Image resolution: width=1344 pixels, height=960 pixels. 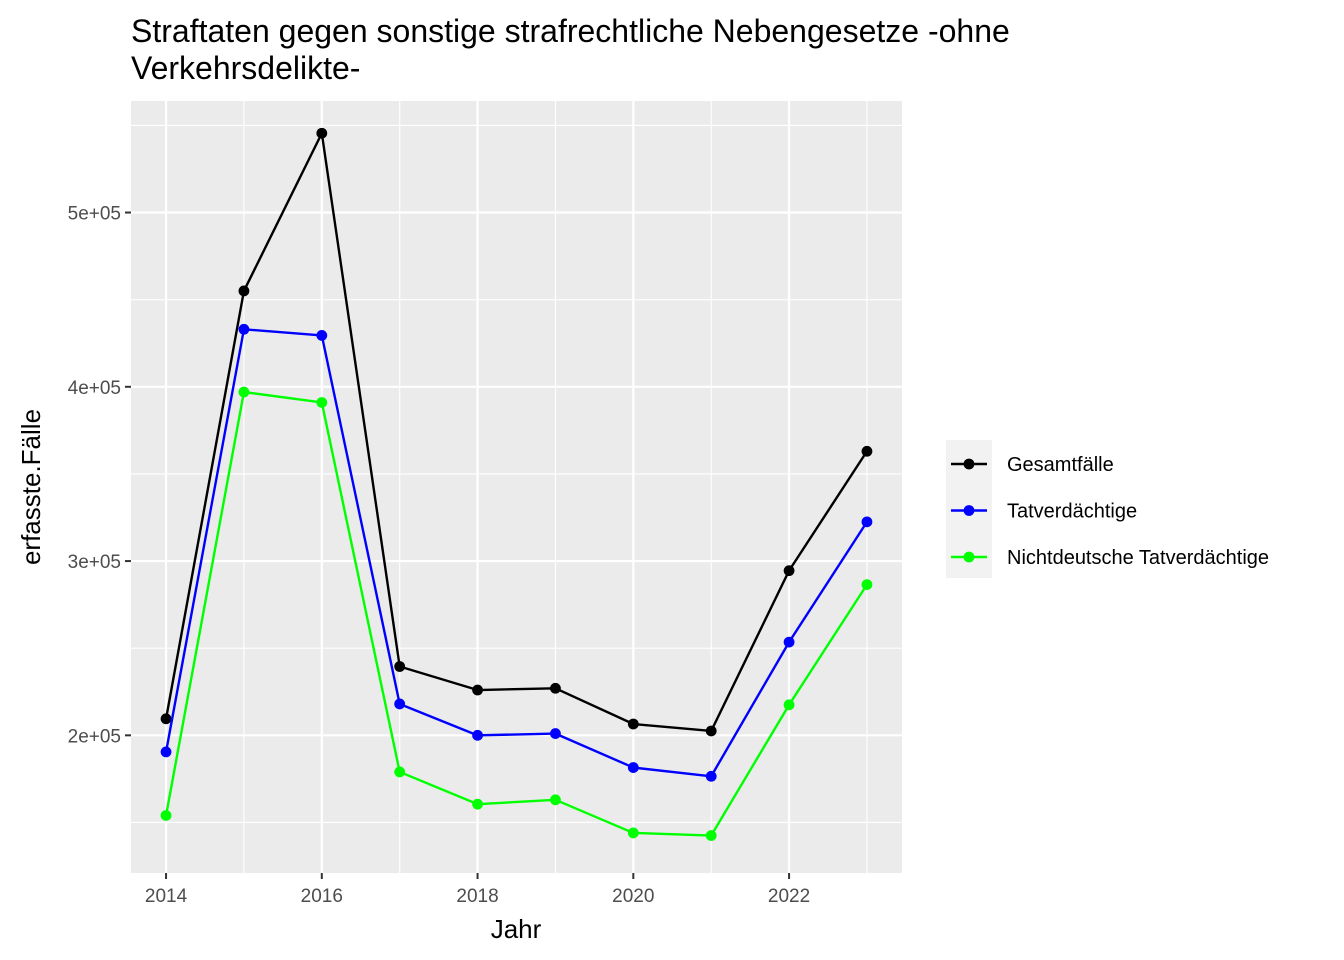 What do you see at coordinates (31, 487) in the screenshot?
I see `y-axis-title: erfasste.Fälle` at bounding box center [31, 487].